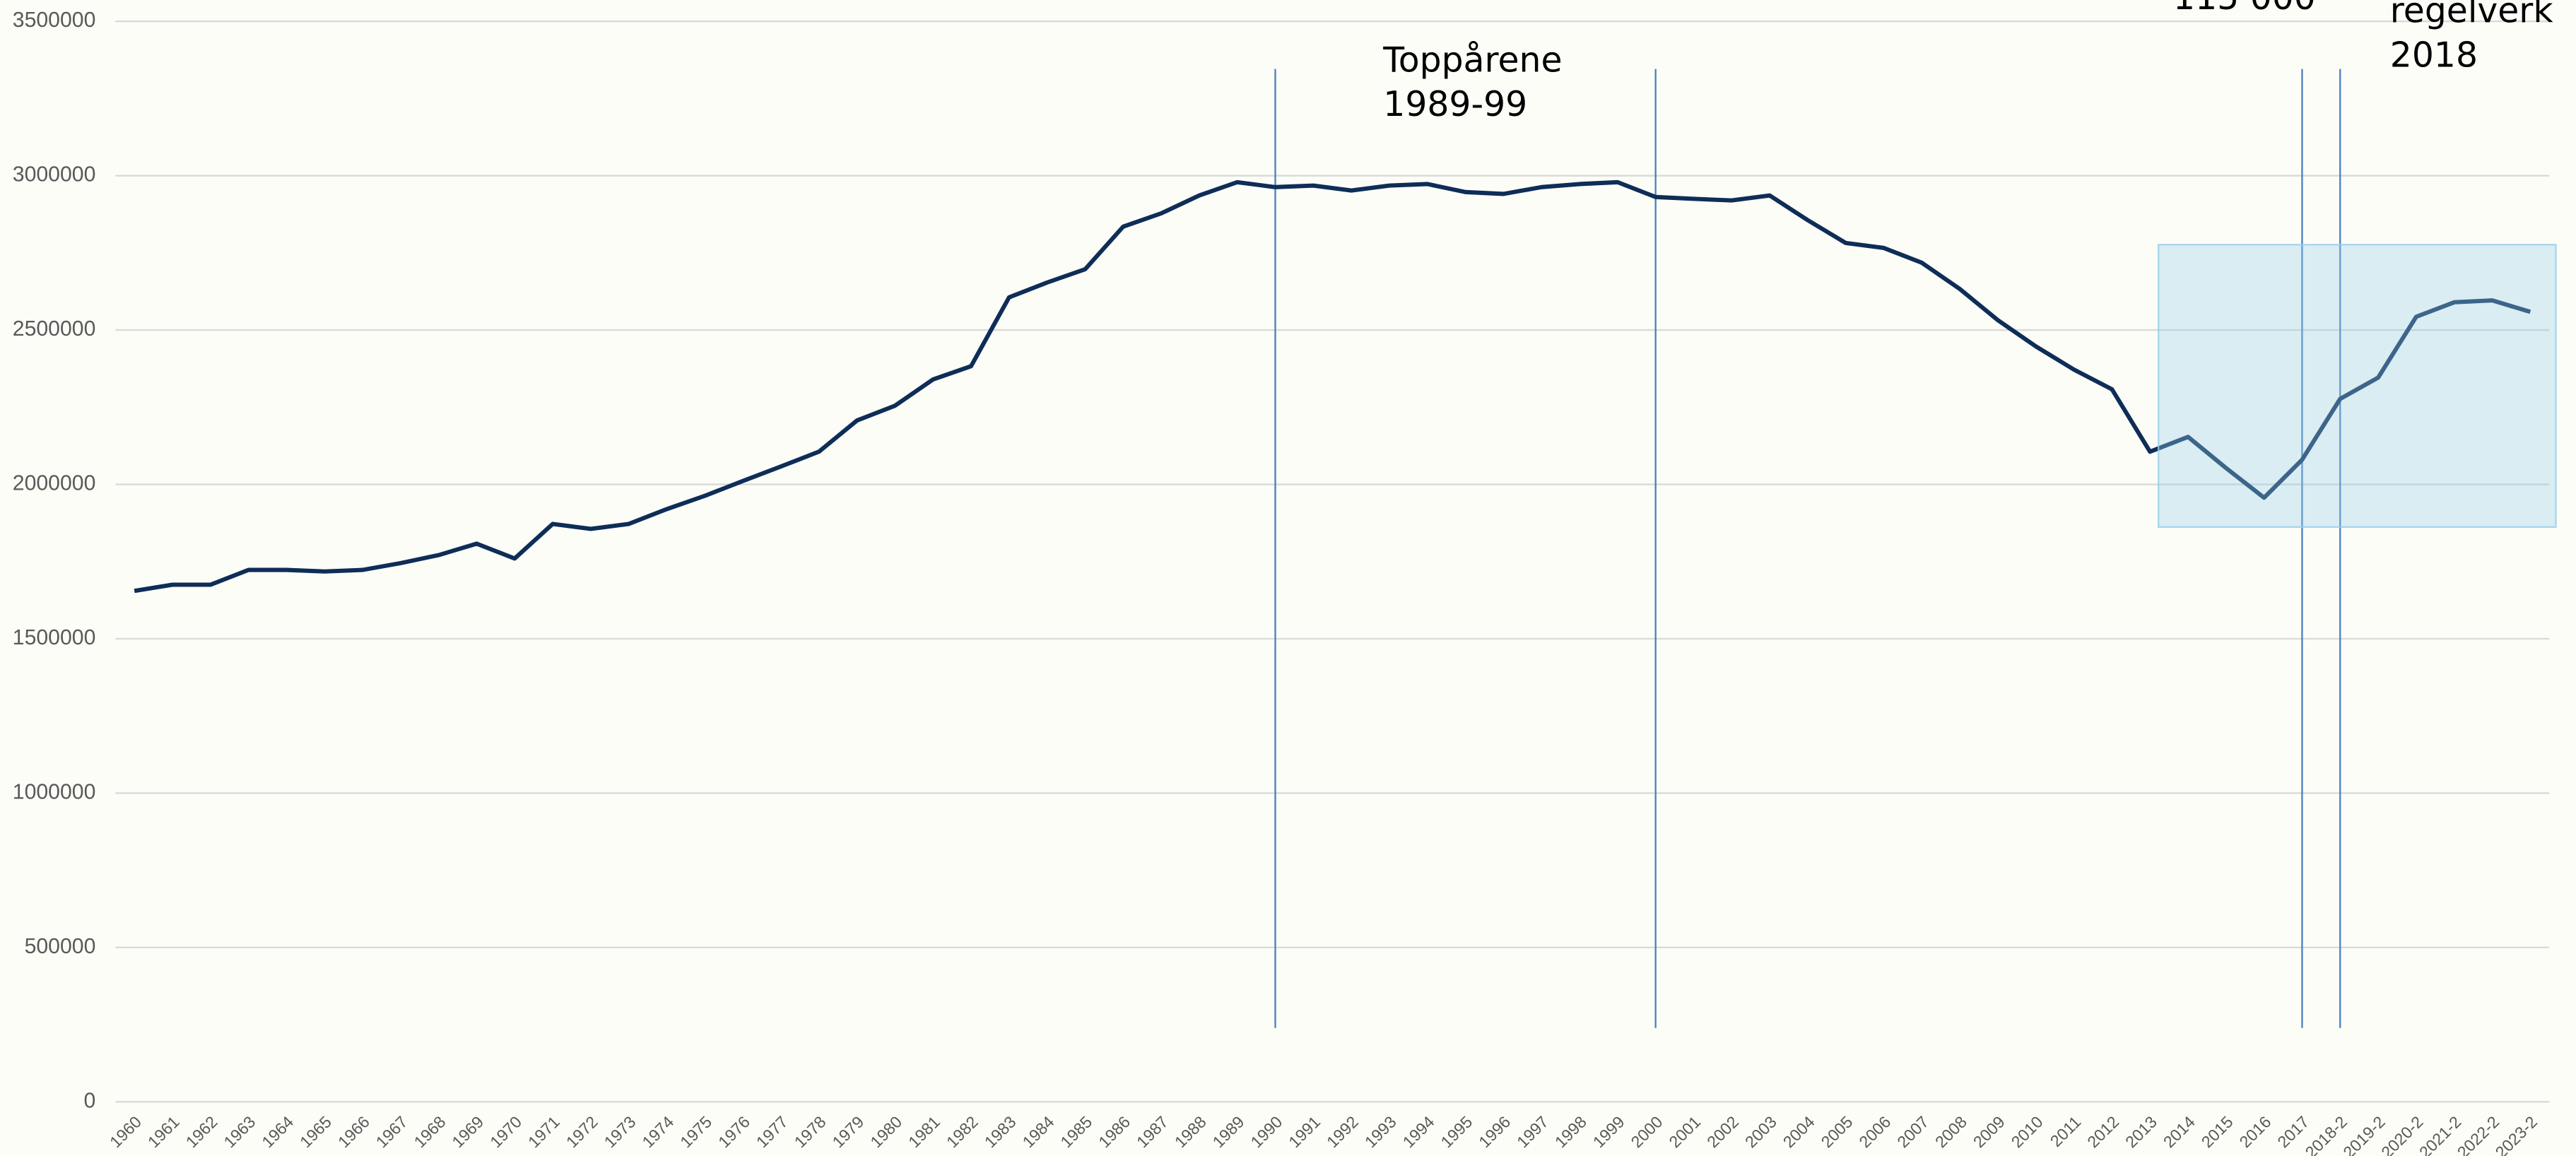 This screenshot has width=2576, height=1156. Describe the element at coordinates (1038, 1131) in the screenshot. I see `x-tick-label: 1984` at that location.